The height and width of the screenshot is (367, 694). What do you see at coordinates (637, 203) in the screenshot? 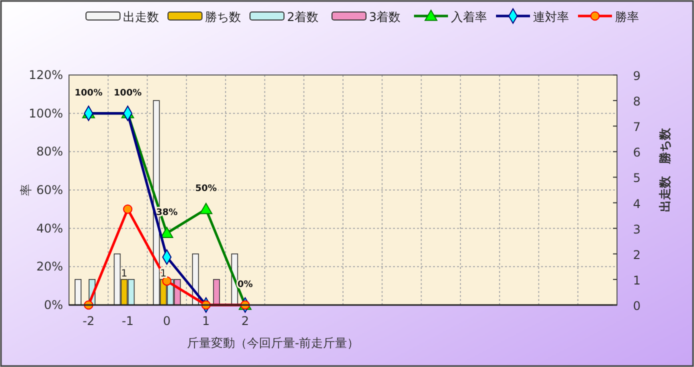
I see `y2-tick-label: 4` at bounding box center [637, 203].